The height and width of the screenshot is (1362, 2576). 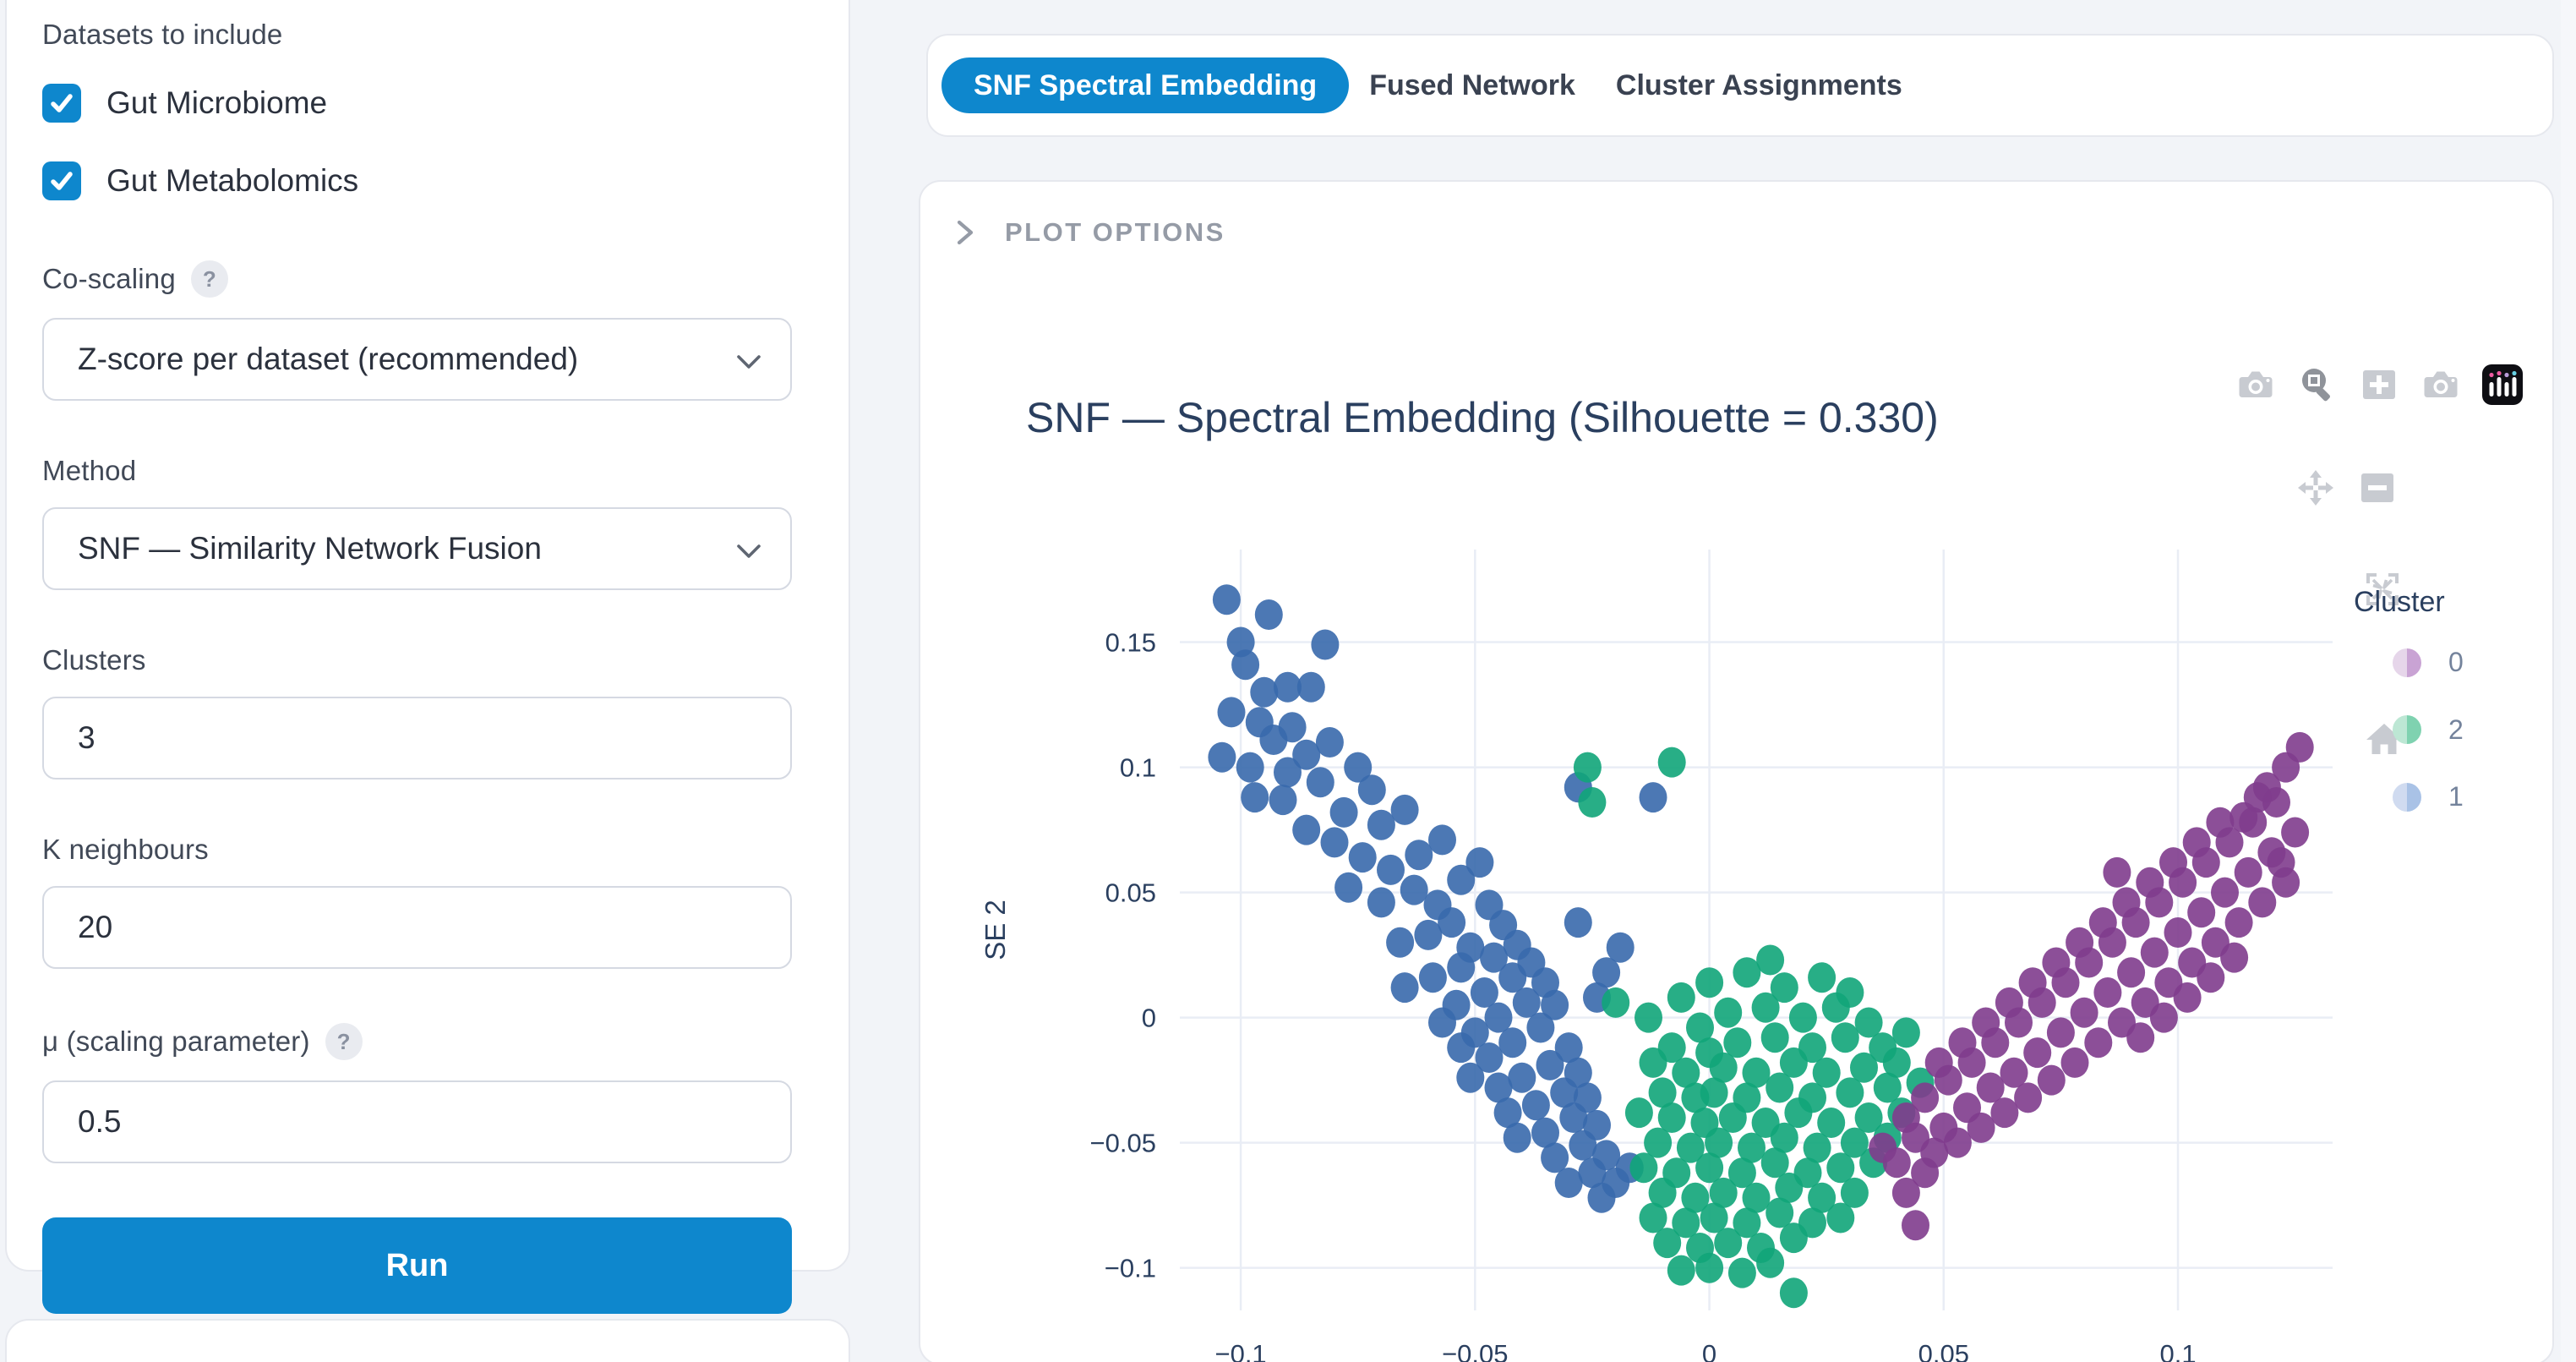 What do you see at coordinates (1145, 85) in the screenshot?
I see `tab-snf-spectral-embedding: SNF Spectral Embedding` at bounding box center [1145, 85].